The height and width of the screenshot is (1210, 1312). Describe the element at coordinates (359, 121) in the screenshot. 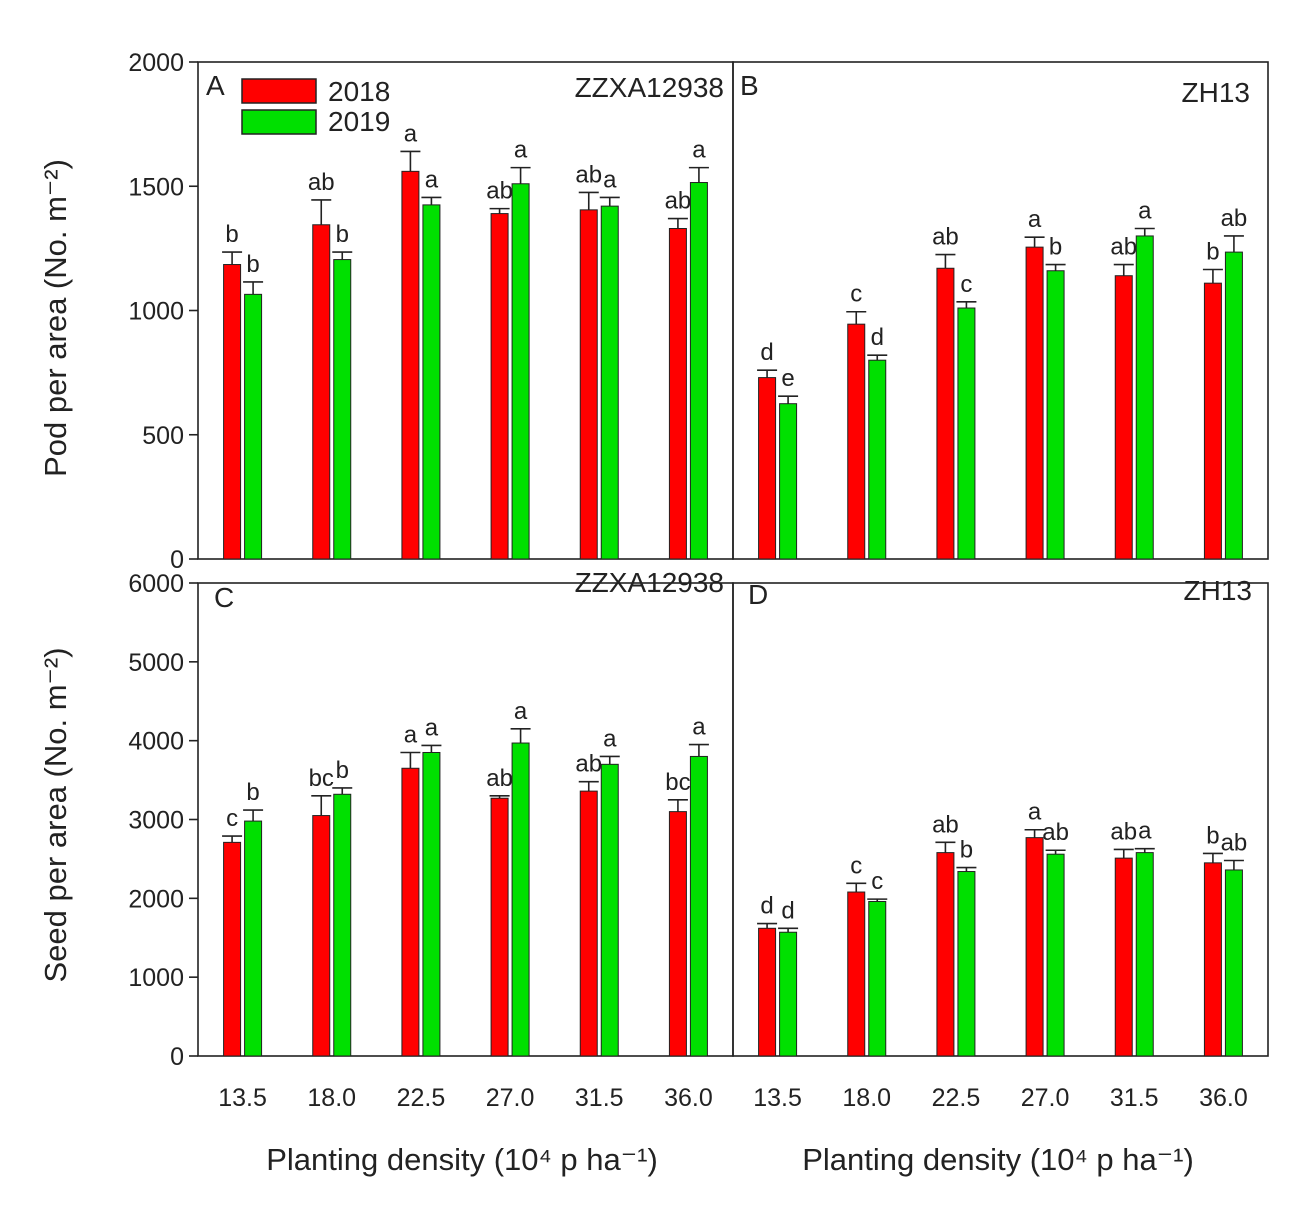

I see `legend-label-2019: 2019` at that location.